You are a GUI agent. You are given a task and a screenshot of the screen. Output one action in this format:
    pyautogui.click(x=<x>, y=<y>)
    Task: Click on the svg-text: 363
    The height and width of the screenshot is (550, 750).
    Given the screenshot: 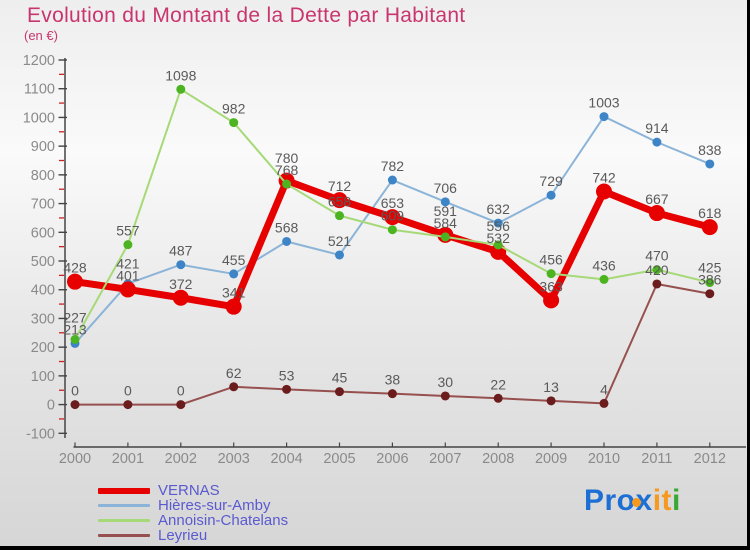 What is the action you would take?
    pyautogui.click(x=551, y=286)
    